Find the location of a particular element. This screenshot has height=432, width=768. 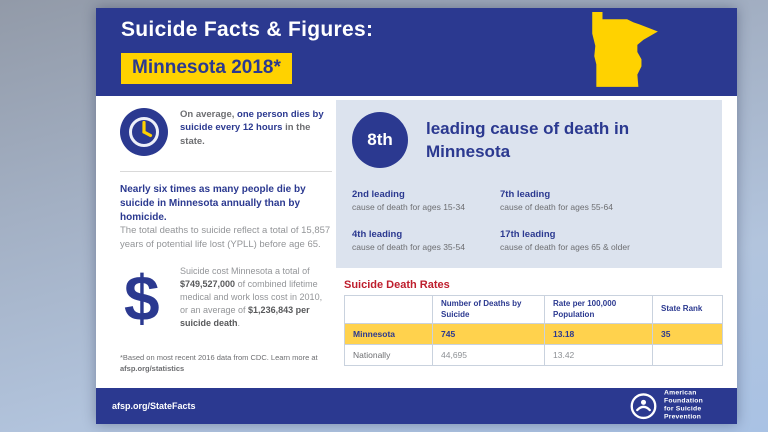

logo-line: for Suicide is located at coordinates (683, 409).